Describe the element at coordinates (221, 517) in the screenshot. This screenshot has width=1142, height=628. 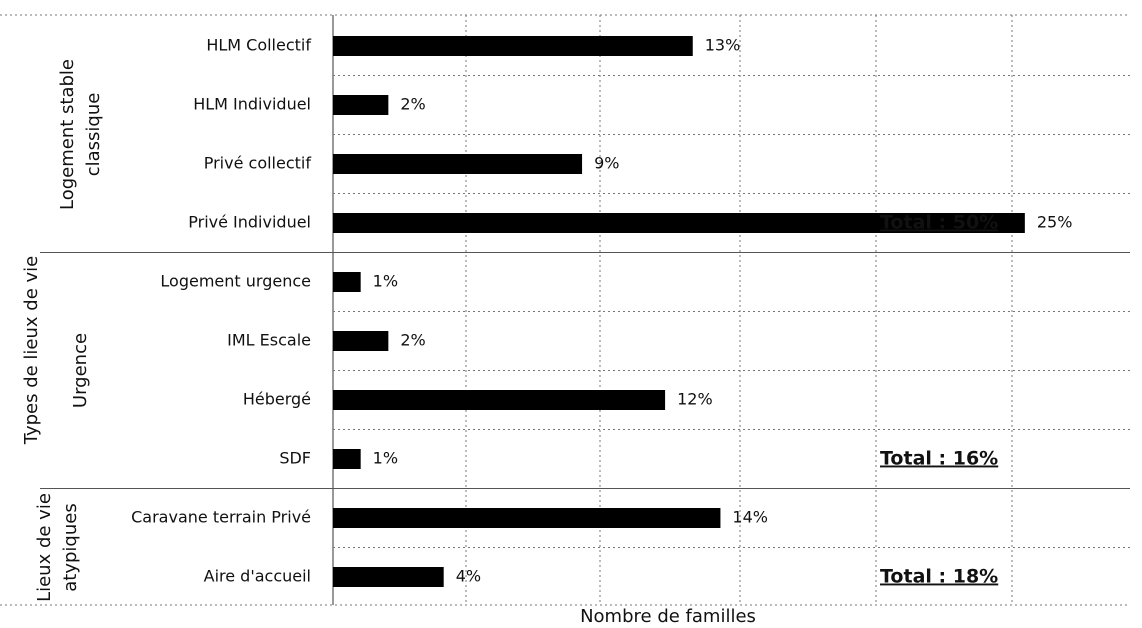
I see `category-label: Caravane terrain Privé` at that location.